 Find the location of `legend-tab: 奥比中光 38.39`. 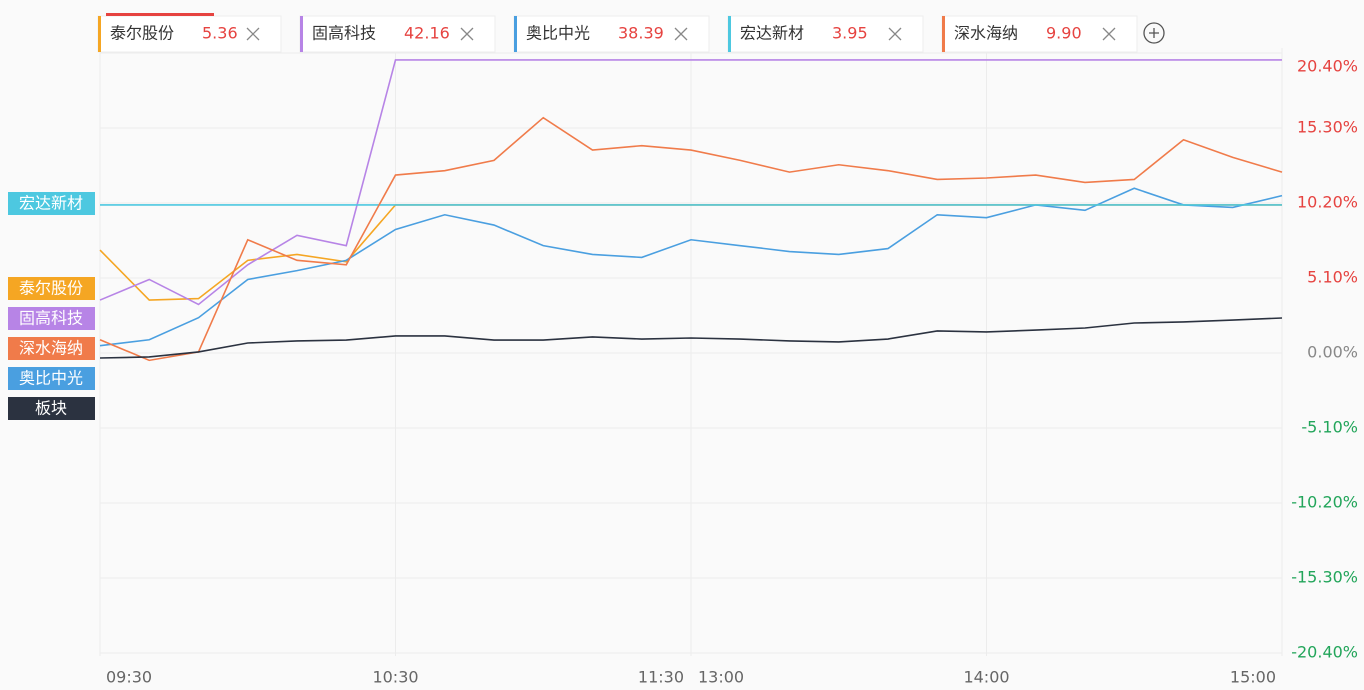

legend-tab: 奥比中光 38.39 is located at coordinates (611, 34).